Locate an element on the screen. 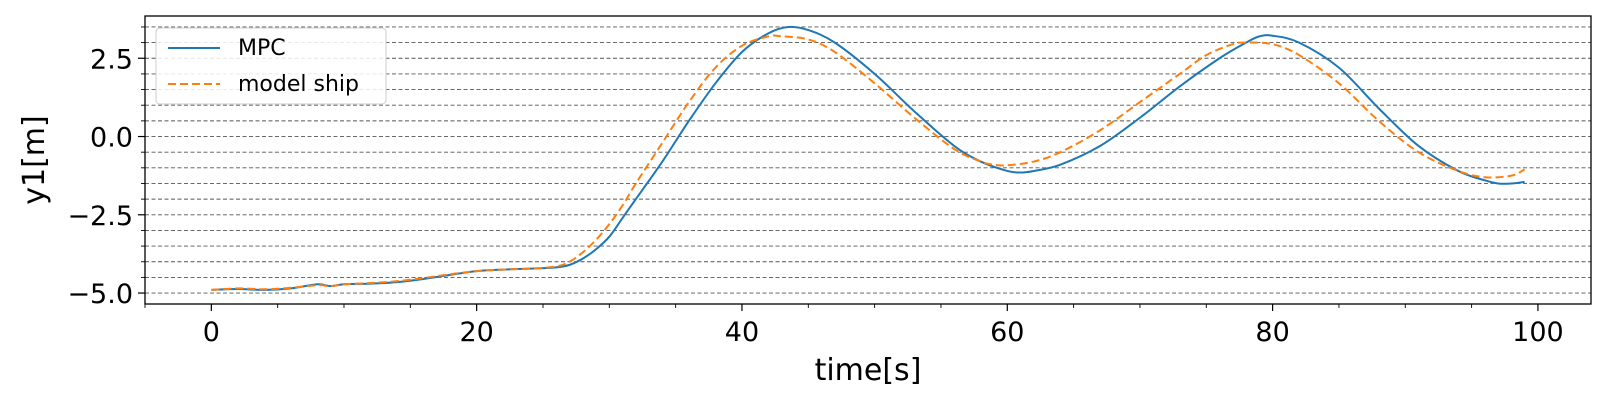  y-tick-label: −2.5 is located at coordinates (100, 216).